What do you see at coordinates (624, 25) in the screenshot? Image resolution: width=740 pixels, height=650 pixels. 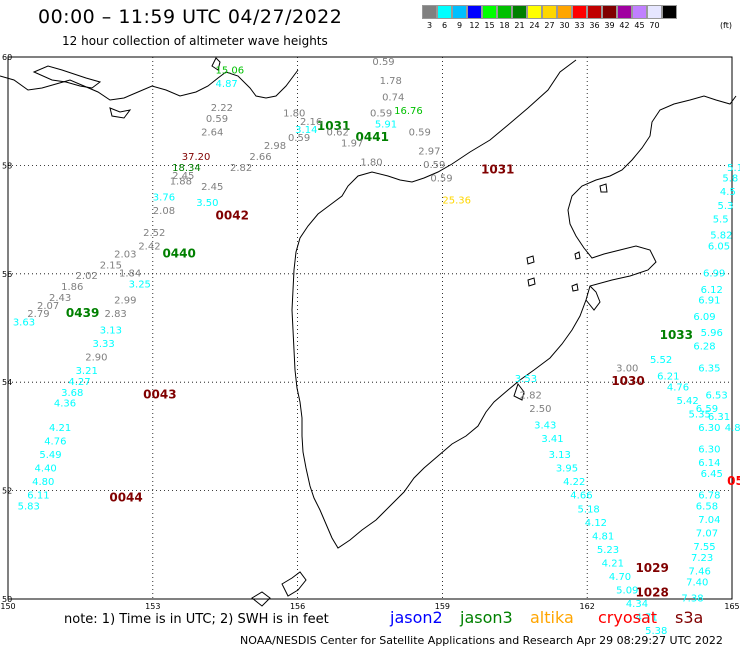 I see `legend-label: 42` at bounding box center [624, 25].